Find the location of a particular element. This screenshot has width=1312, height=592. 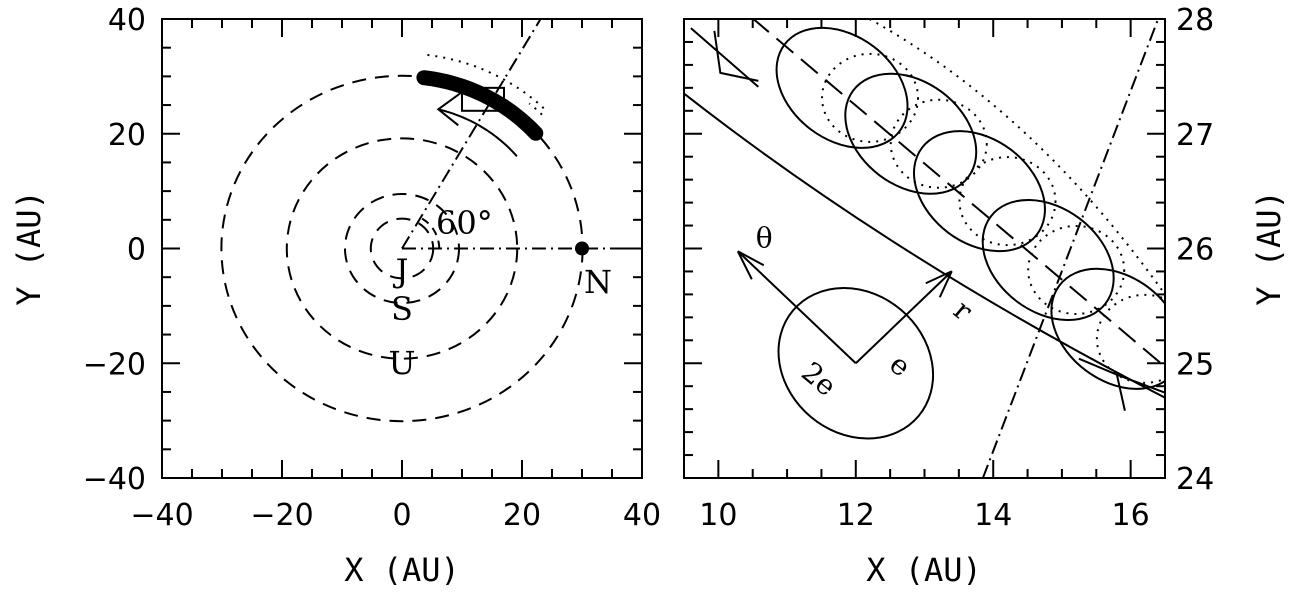

right-y-axis-title: Y (AU) is located at coordinates (1269, 248).